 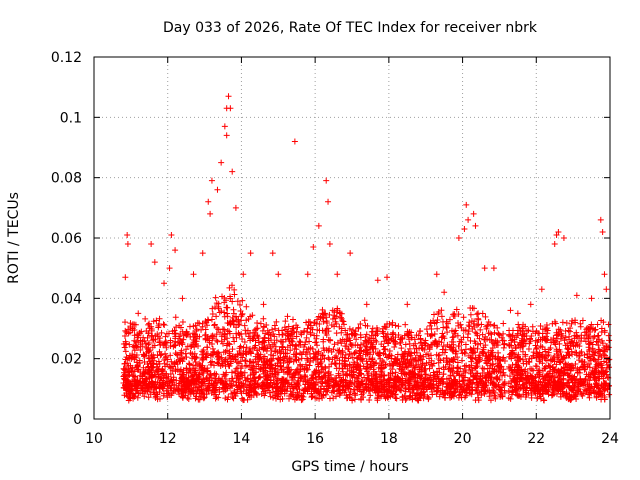 I want to click on y-tick-label: 0.06, so click(x=66, y=239).